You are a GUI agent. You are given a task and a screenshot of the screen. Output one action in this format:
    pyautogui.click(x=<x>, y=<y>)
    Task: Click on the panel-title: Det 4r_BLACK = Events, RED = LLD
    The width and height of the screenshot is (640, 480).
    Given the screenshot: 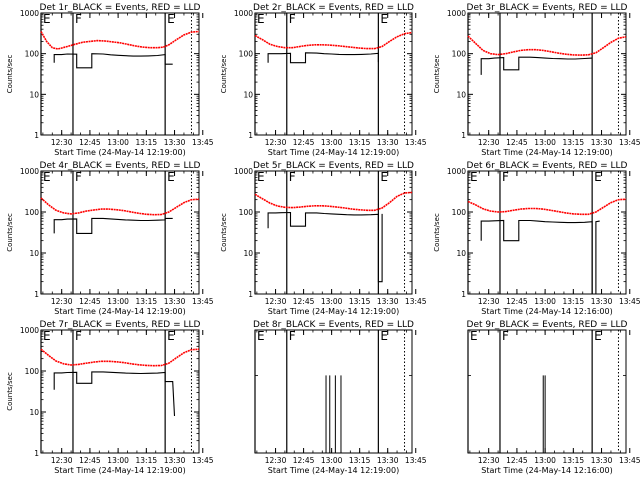 What is the action you would take?
    pyautogui.click(x=120, y=166)
    